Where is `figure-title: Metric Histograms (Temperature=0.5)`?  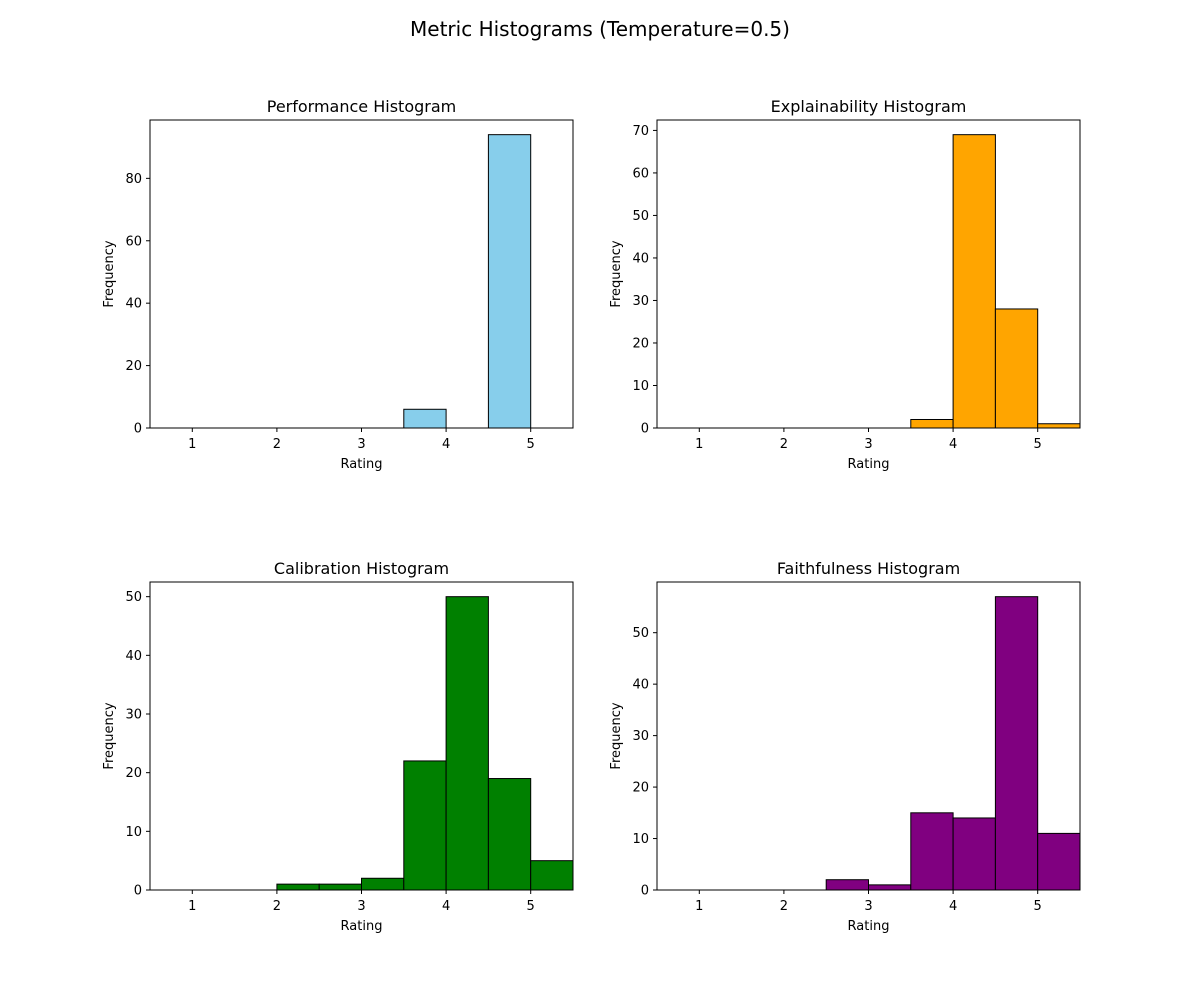 figure-title: Metric Histograms (Temperature=0.5) is located at coordinates (600, 29).